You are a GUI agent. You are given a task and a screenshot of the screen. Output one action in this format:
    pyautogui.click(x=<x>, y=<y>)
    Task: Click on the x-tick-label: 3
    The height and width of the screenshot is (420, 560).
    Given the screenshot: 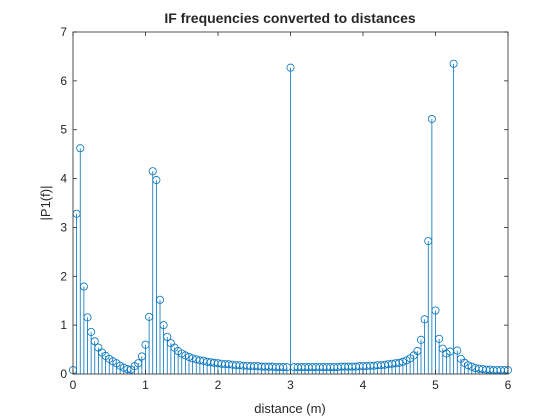 What is the action you would take?
    pyautogui.click(x=290, y=385)
    